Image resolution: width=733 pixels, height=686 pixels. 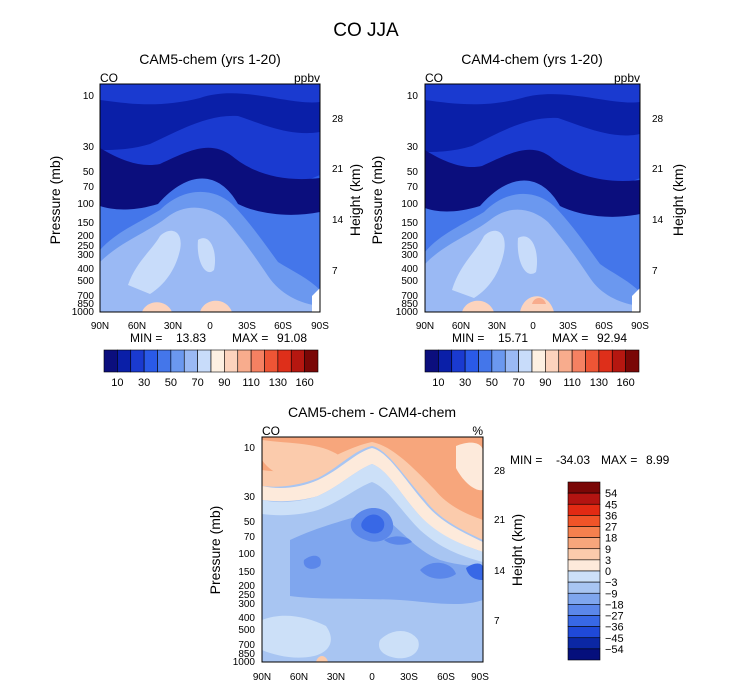 What do you see at coordinates (278, 383) in the screenshot?
I see `colorbar-label: 130` at bounding box center [278, 383].